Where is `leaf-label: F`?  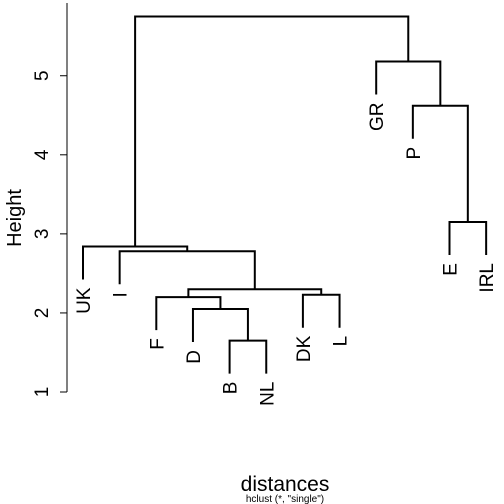 leaf-label: F is located at coordinates (157, 344).